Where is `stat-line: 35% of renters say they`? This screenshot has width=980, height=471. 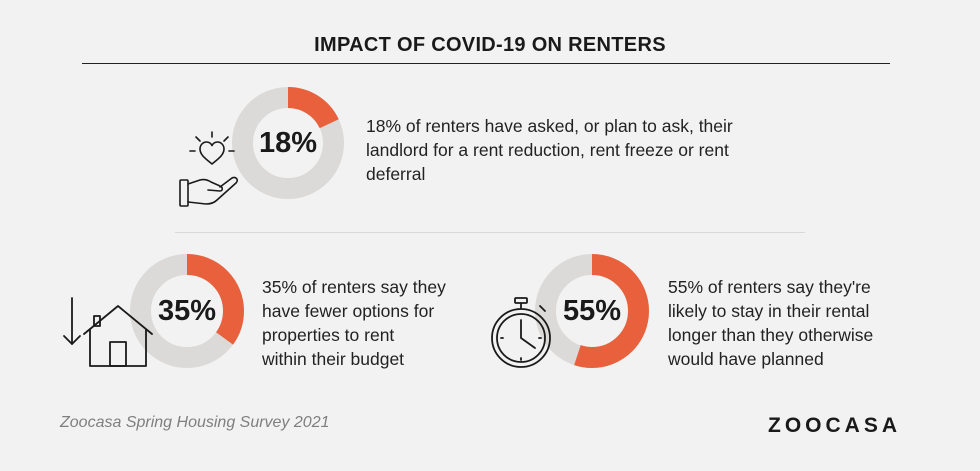 stat-line: 35% of renters say they is located at coordinates (354, 287).